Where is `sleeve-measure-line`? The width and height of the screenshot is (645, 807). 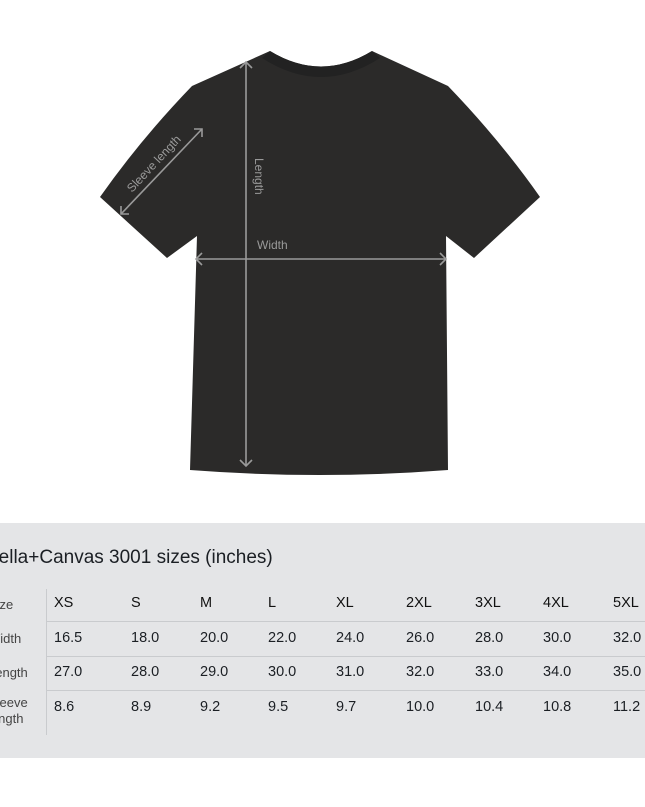
sleeve-measure-line is located at coordinates (161, 171).